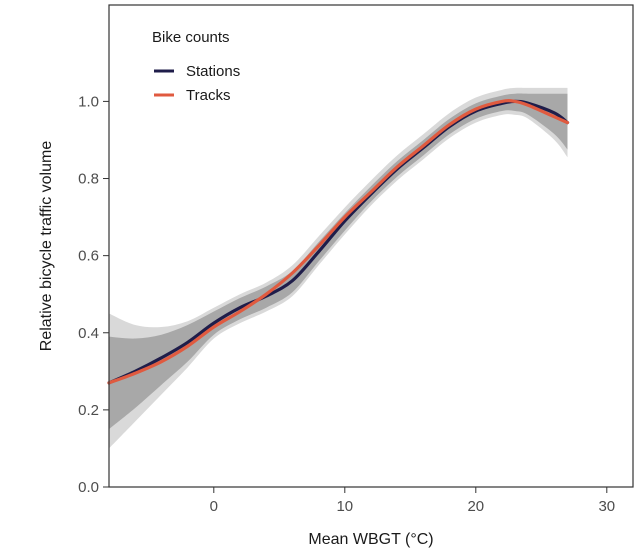 The image size is (635, 559). Describe the element at coordinates (88, 101) in the screenshot. I see `y-tick-label: 1.0` at that location.